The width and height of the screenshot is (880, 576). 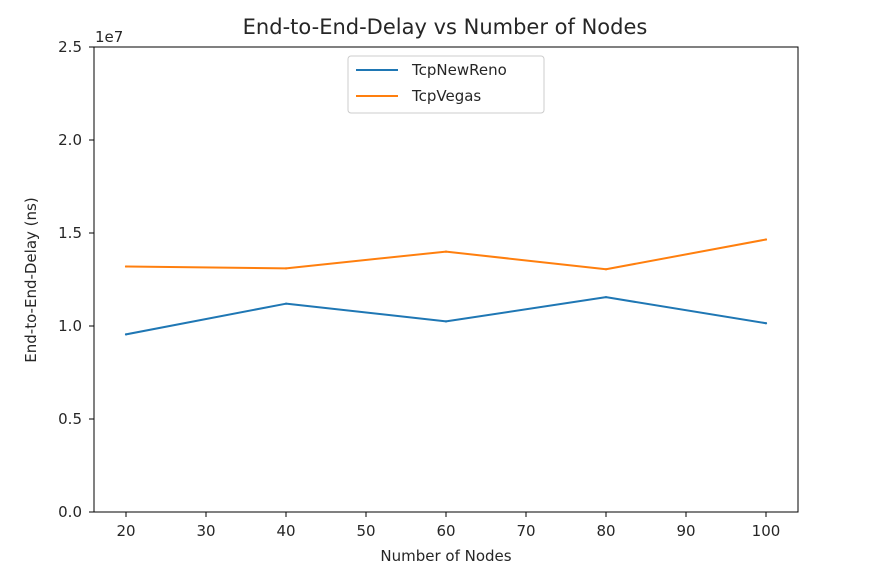 I want to click on series-line-tcpnewreno, so click(x=446, y=316).